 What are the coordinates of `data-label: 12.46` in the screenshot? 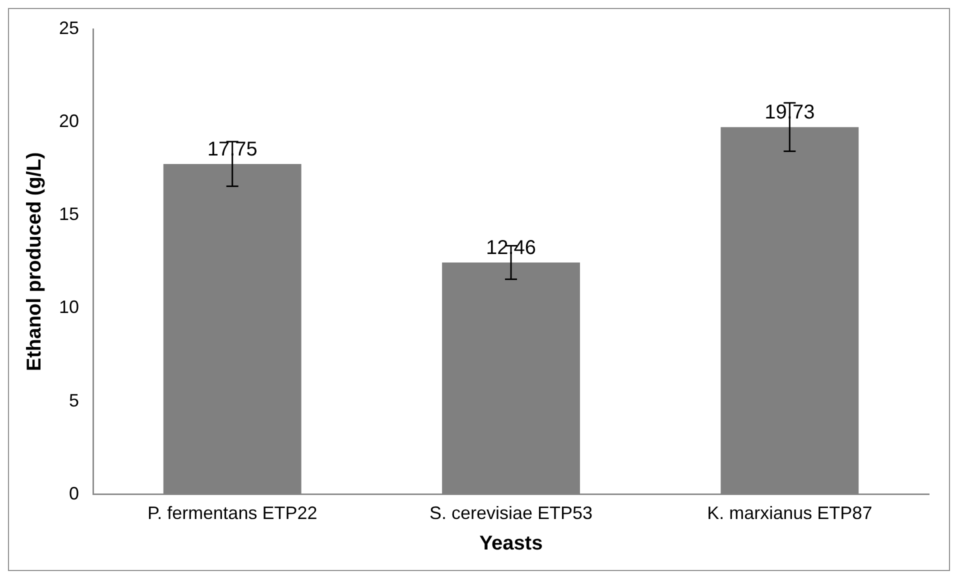 It's located at (511, 247).